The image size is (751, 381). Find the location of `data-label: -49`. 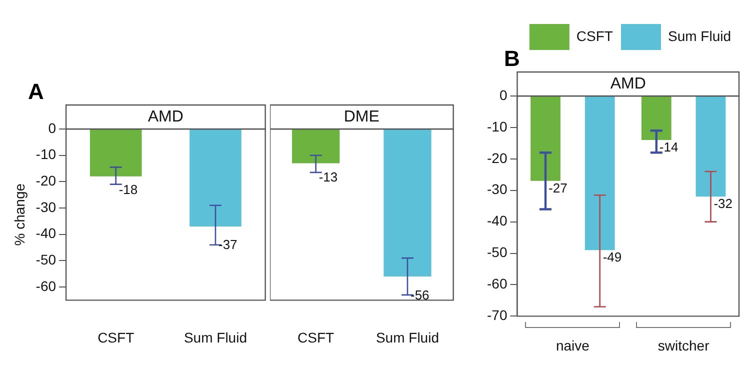

data-label: -49 is located at coordinates (612, 257).